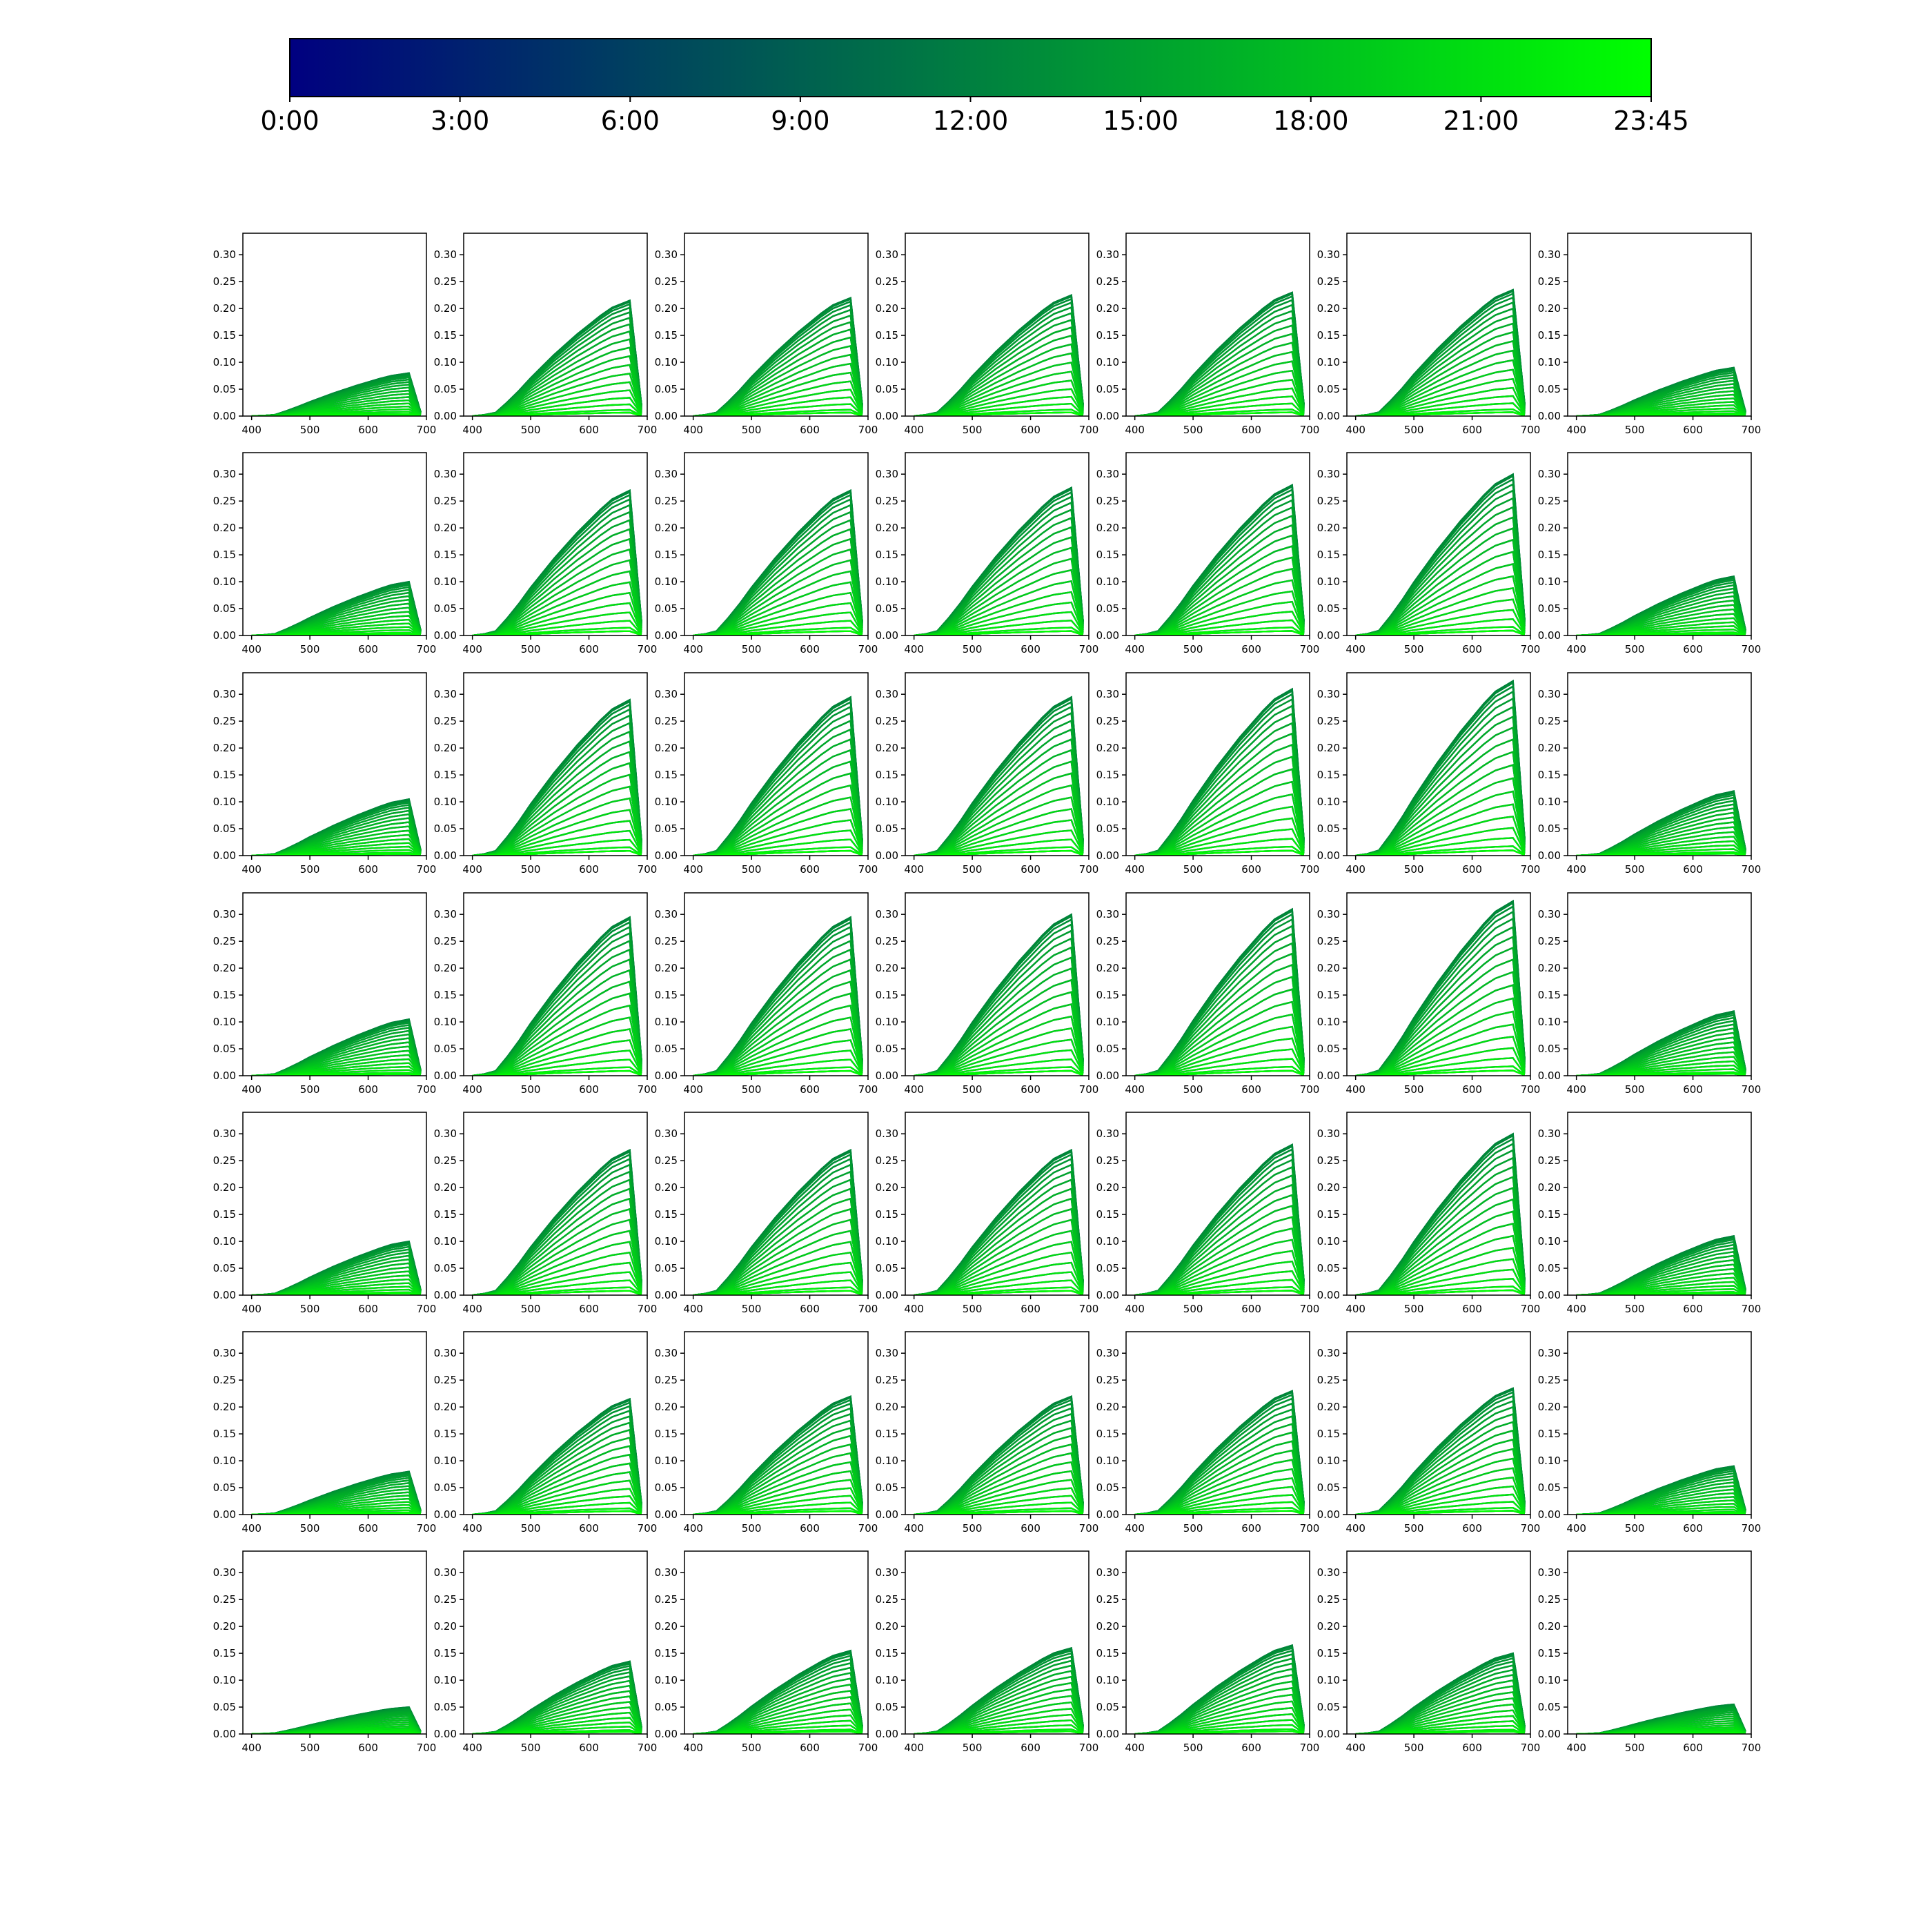 The image size is (1932, 1932). I want to click on panel-r6-c2: 400 500 600 700 0.00 0.05 0.10 0.15 0.20 0.25 0.30, so click(545, 1433).